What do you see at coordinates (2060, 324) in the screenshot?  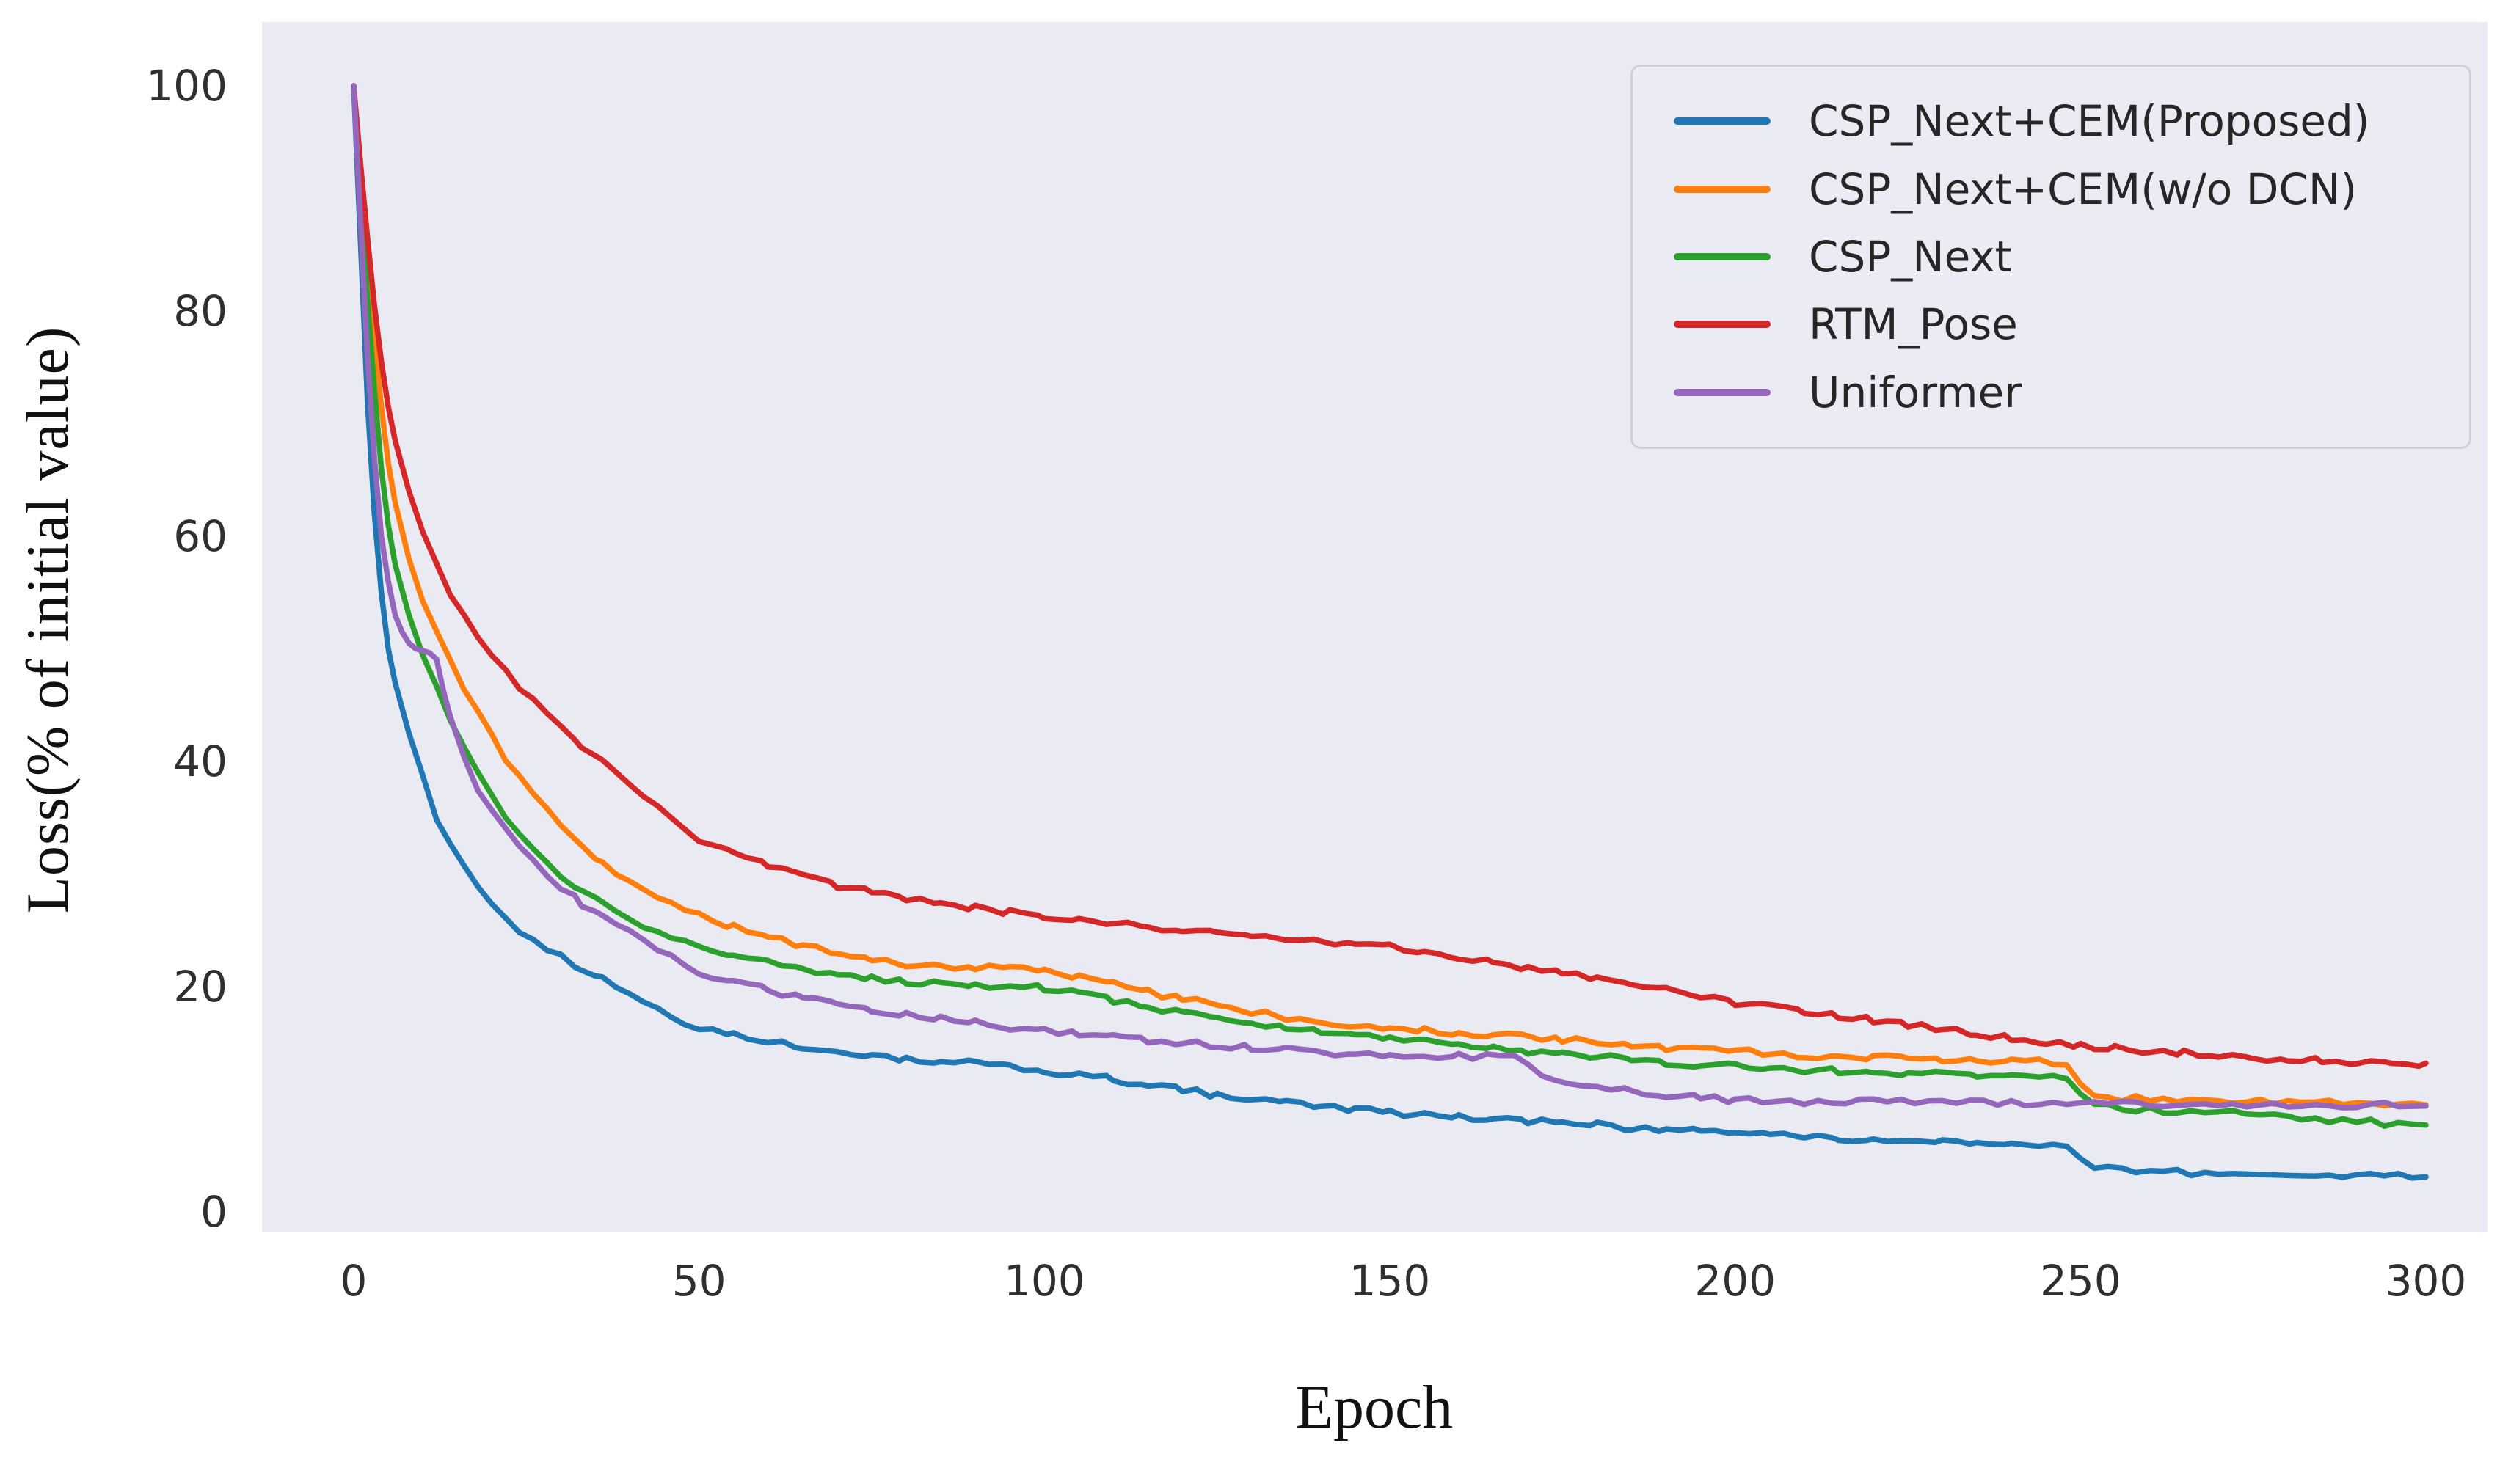 I see `legend-item: RTM_Pose` at bounding box center [2060, 324].